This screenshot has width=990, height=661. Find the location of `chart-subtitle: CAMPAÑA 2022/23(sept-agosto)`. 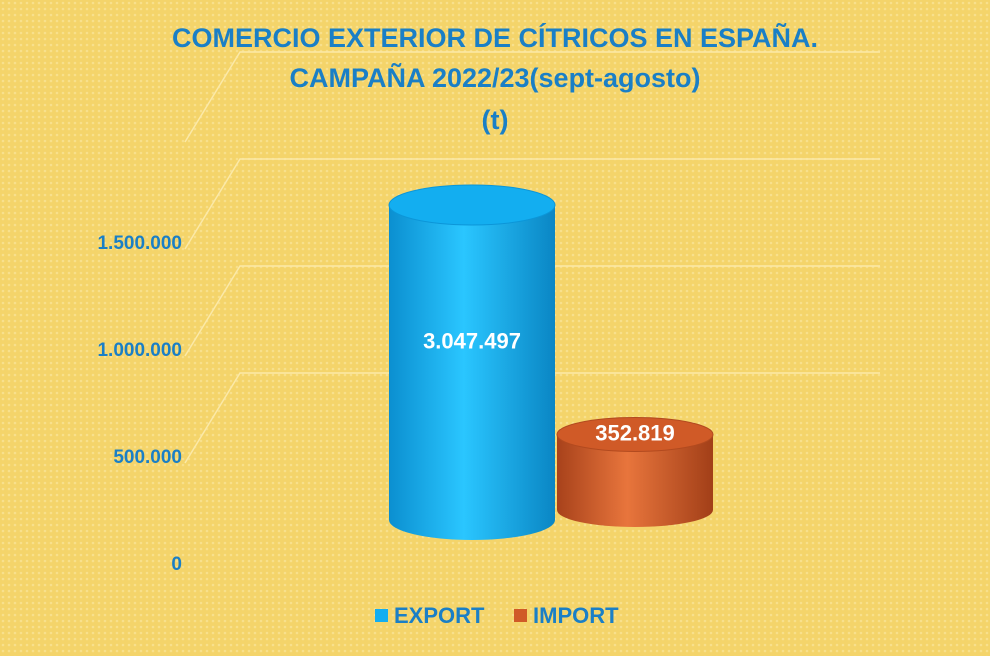

chart-subtitle: CAMPAÑA 2022/23(sept-agosto) is located at coordinates (494, 77).